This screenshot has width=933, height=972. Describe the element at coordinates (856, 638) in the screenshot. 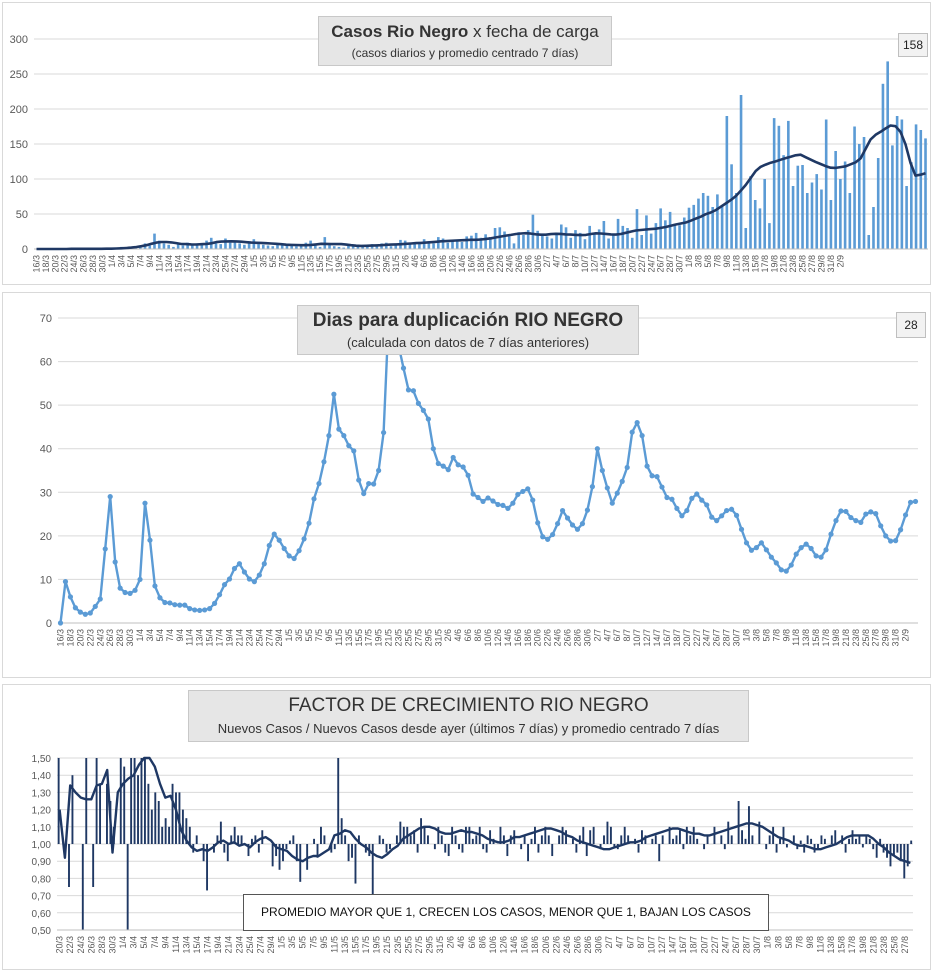

I see `x-tick-label: 23/8` at that location.